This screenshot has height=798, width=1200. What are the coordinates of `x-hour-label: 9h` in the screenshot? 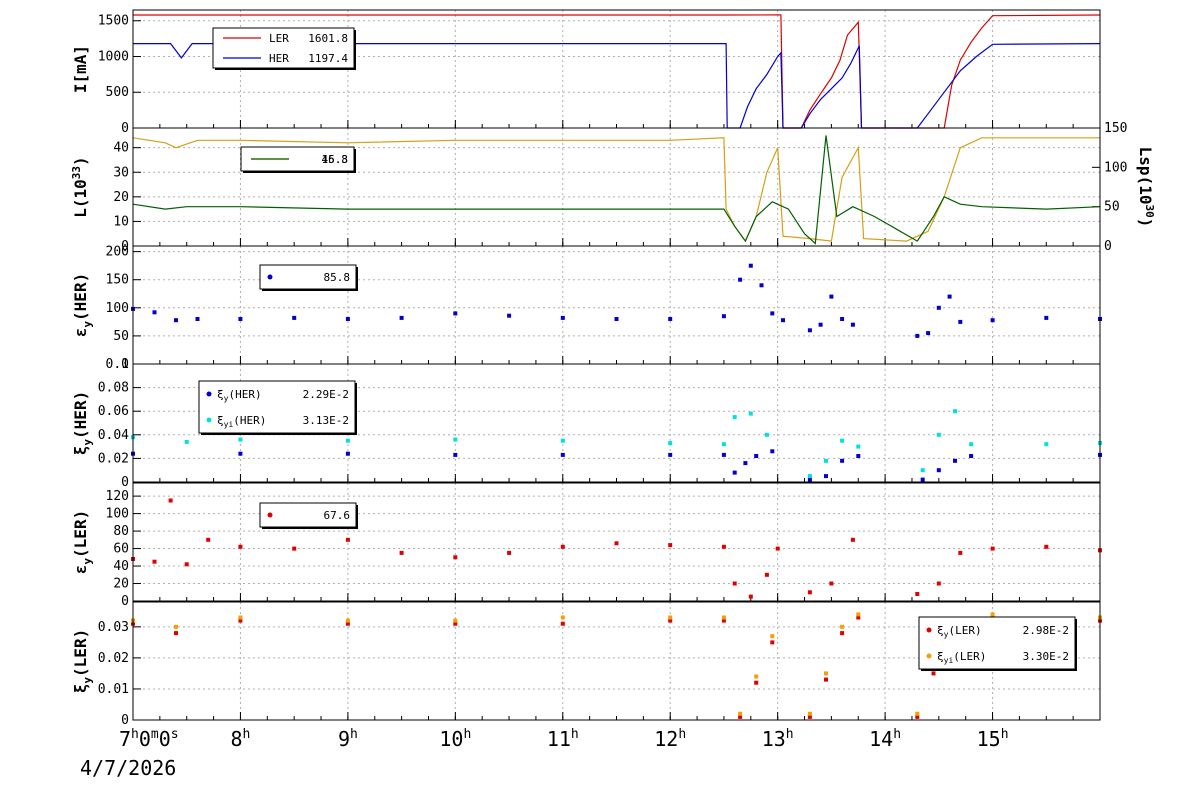 It's located at (348, 739).